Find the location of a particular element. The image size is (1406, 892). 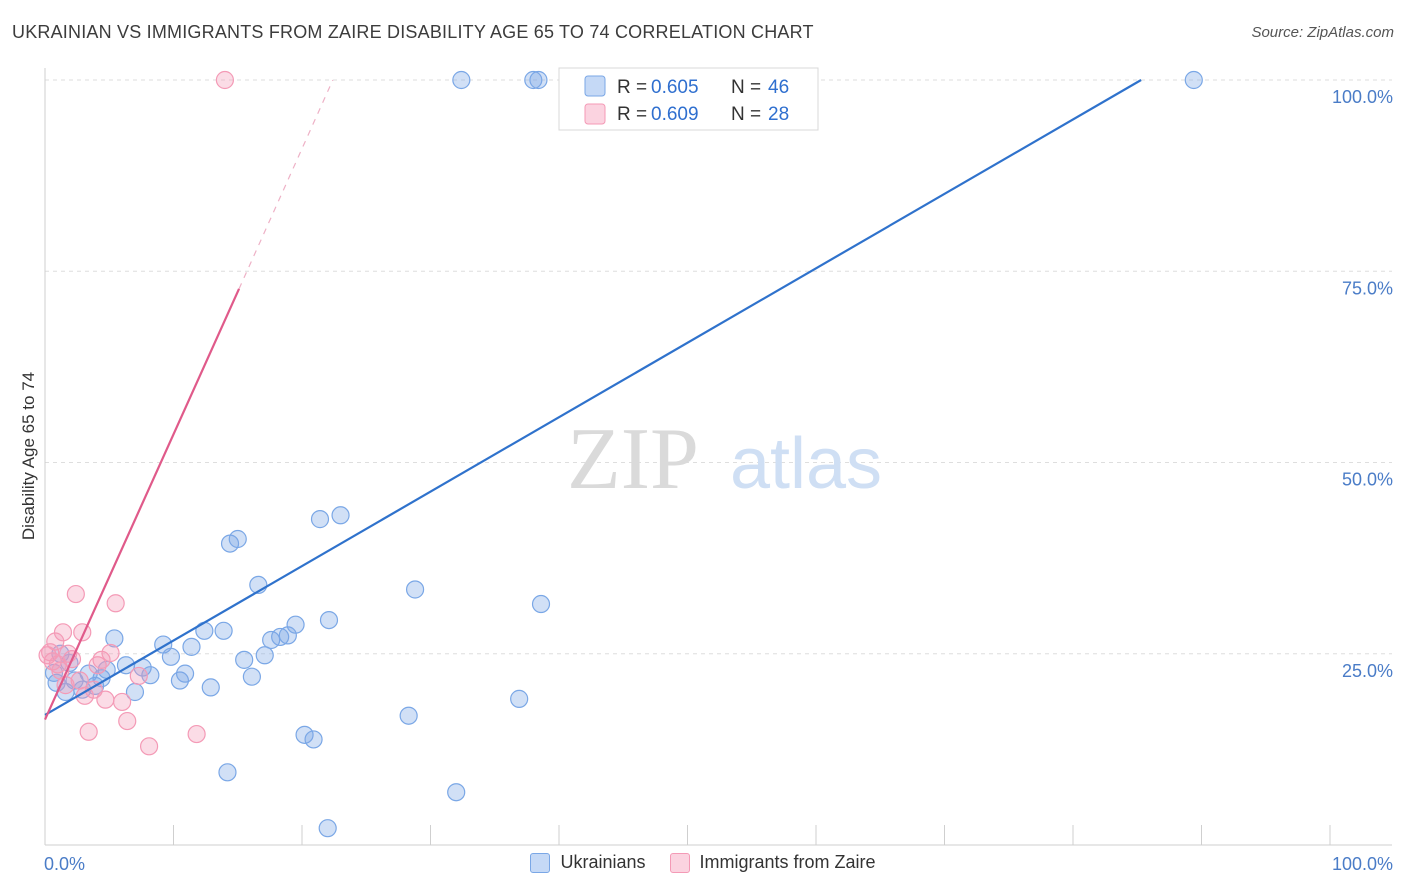

stats-legend: R = 0.605 N = 46 R = 0.609 N = 28 is located at coordinates (688, 99).